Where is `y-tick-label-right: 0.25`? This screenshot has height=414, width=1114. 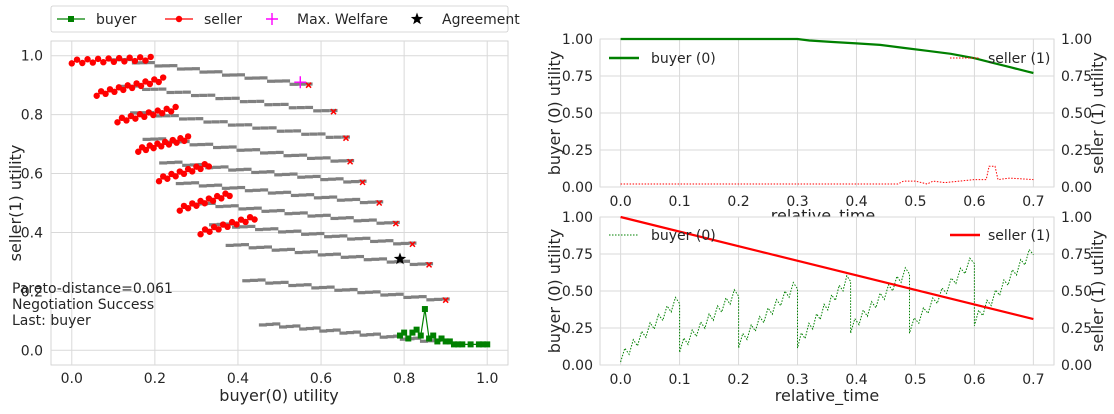 y-tick-label-right: 0.25 is located at coordinates (1076, 151).